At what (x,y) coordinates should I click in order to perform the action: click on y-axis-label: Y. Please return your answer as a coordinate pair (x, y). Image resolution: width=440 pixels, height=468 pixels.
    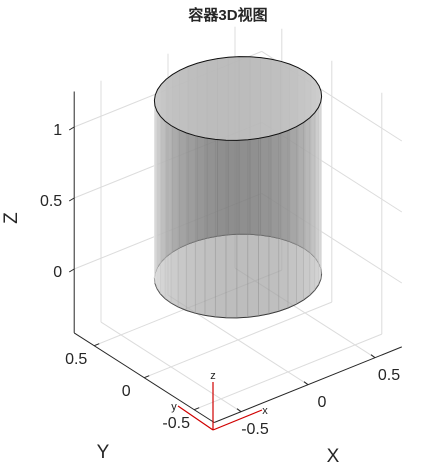
    Looking at the image, I should click on (103, 452).